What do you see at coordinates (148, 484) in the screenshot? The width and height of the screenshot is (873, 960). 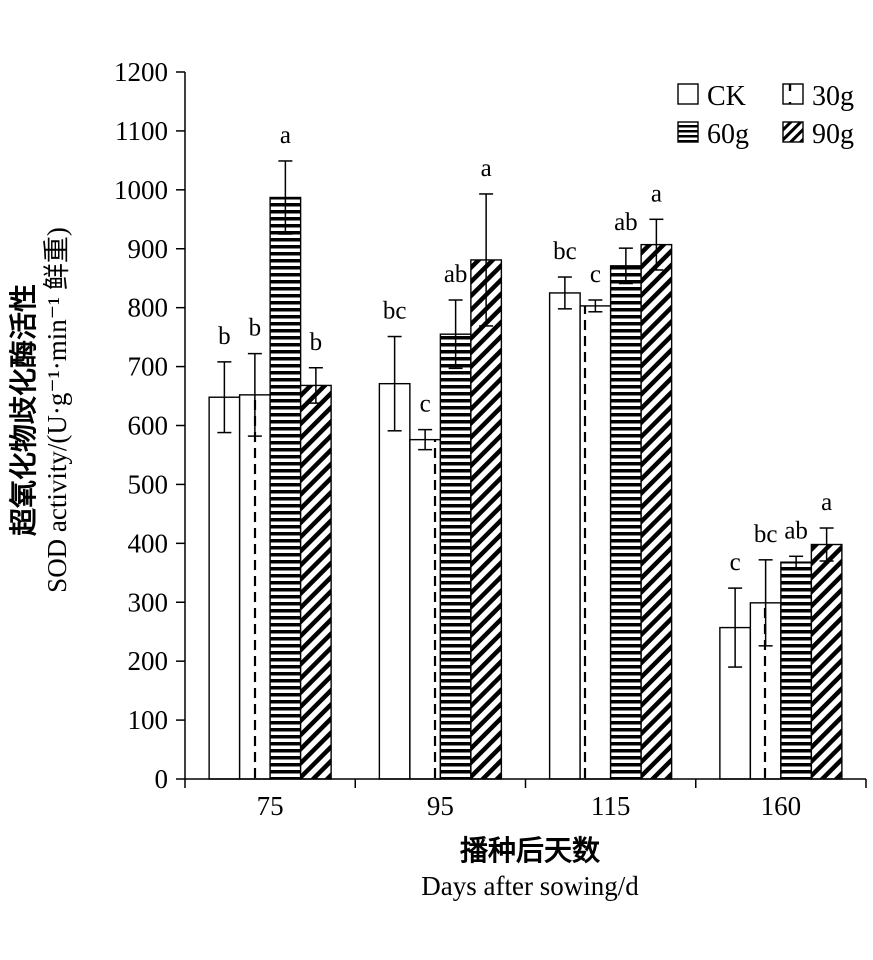 I see `y-tick-label: 500` at bounding box center [148, 484].